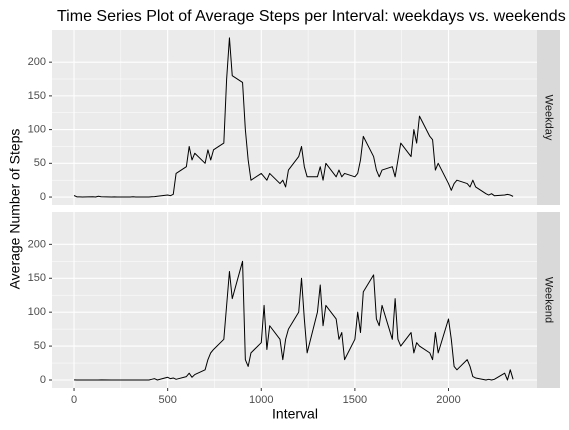 Image resolution: width=569 pixels, height=430 pixels. Describe the element at coordinates (448, 400) in the screenshot. I see `x-tick-label: 2000` at that location.